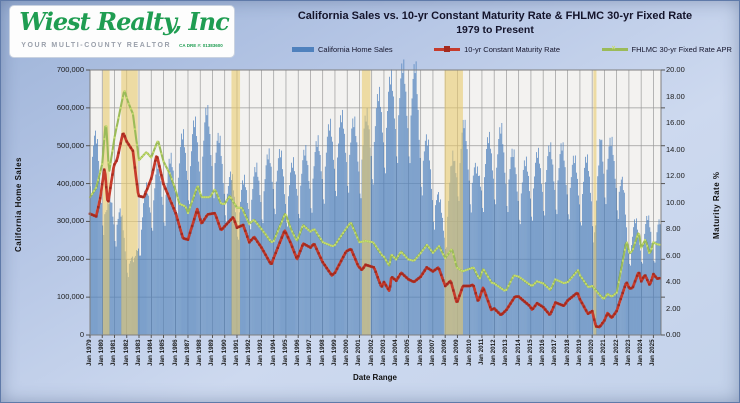 Image resolution: width=740 pixels, height=403 pixels. Describe the element at coordinates (126, 352) in the screenshot. I see `x-tick-label: Jan 1982` at that location.